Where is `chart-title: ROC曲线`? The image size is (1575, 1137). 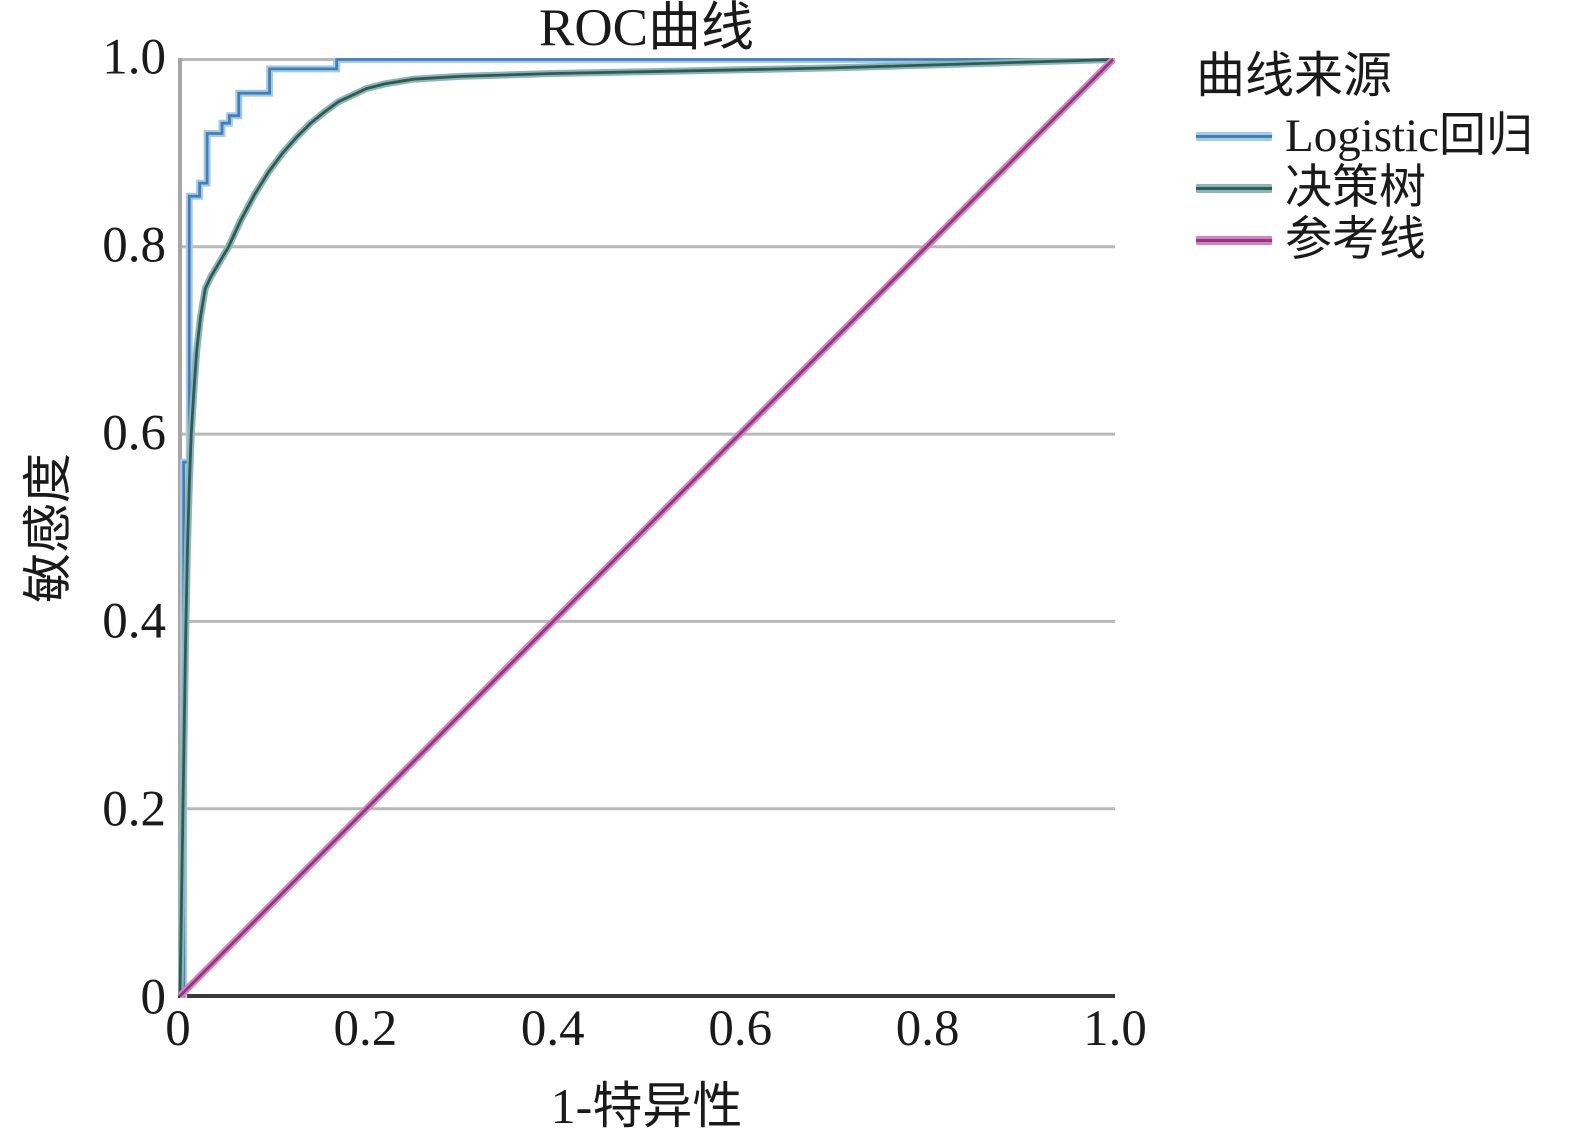
chart-title: ROC曲线 is located at coordinates (646, 28).